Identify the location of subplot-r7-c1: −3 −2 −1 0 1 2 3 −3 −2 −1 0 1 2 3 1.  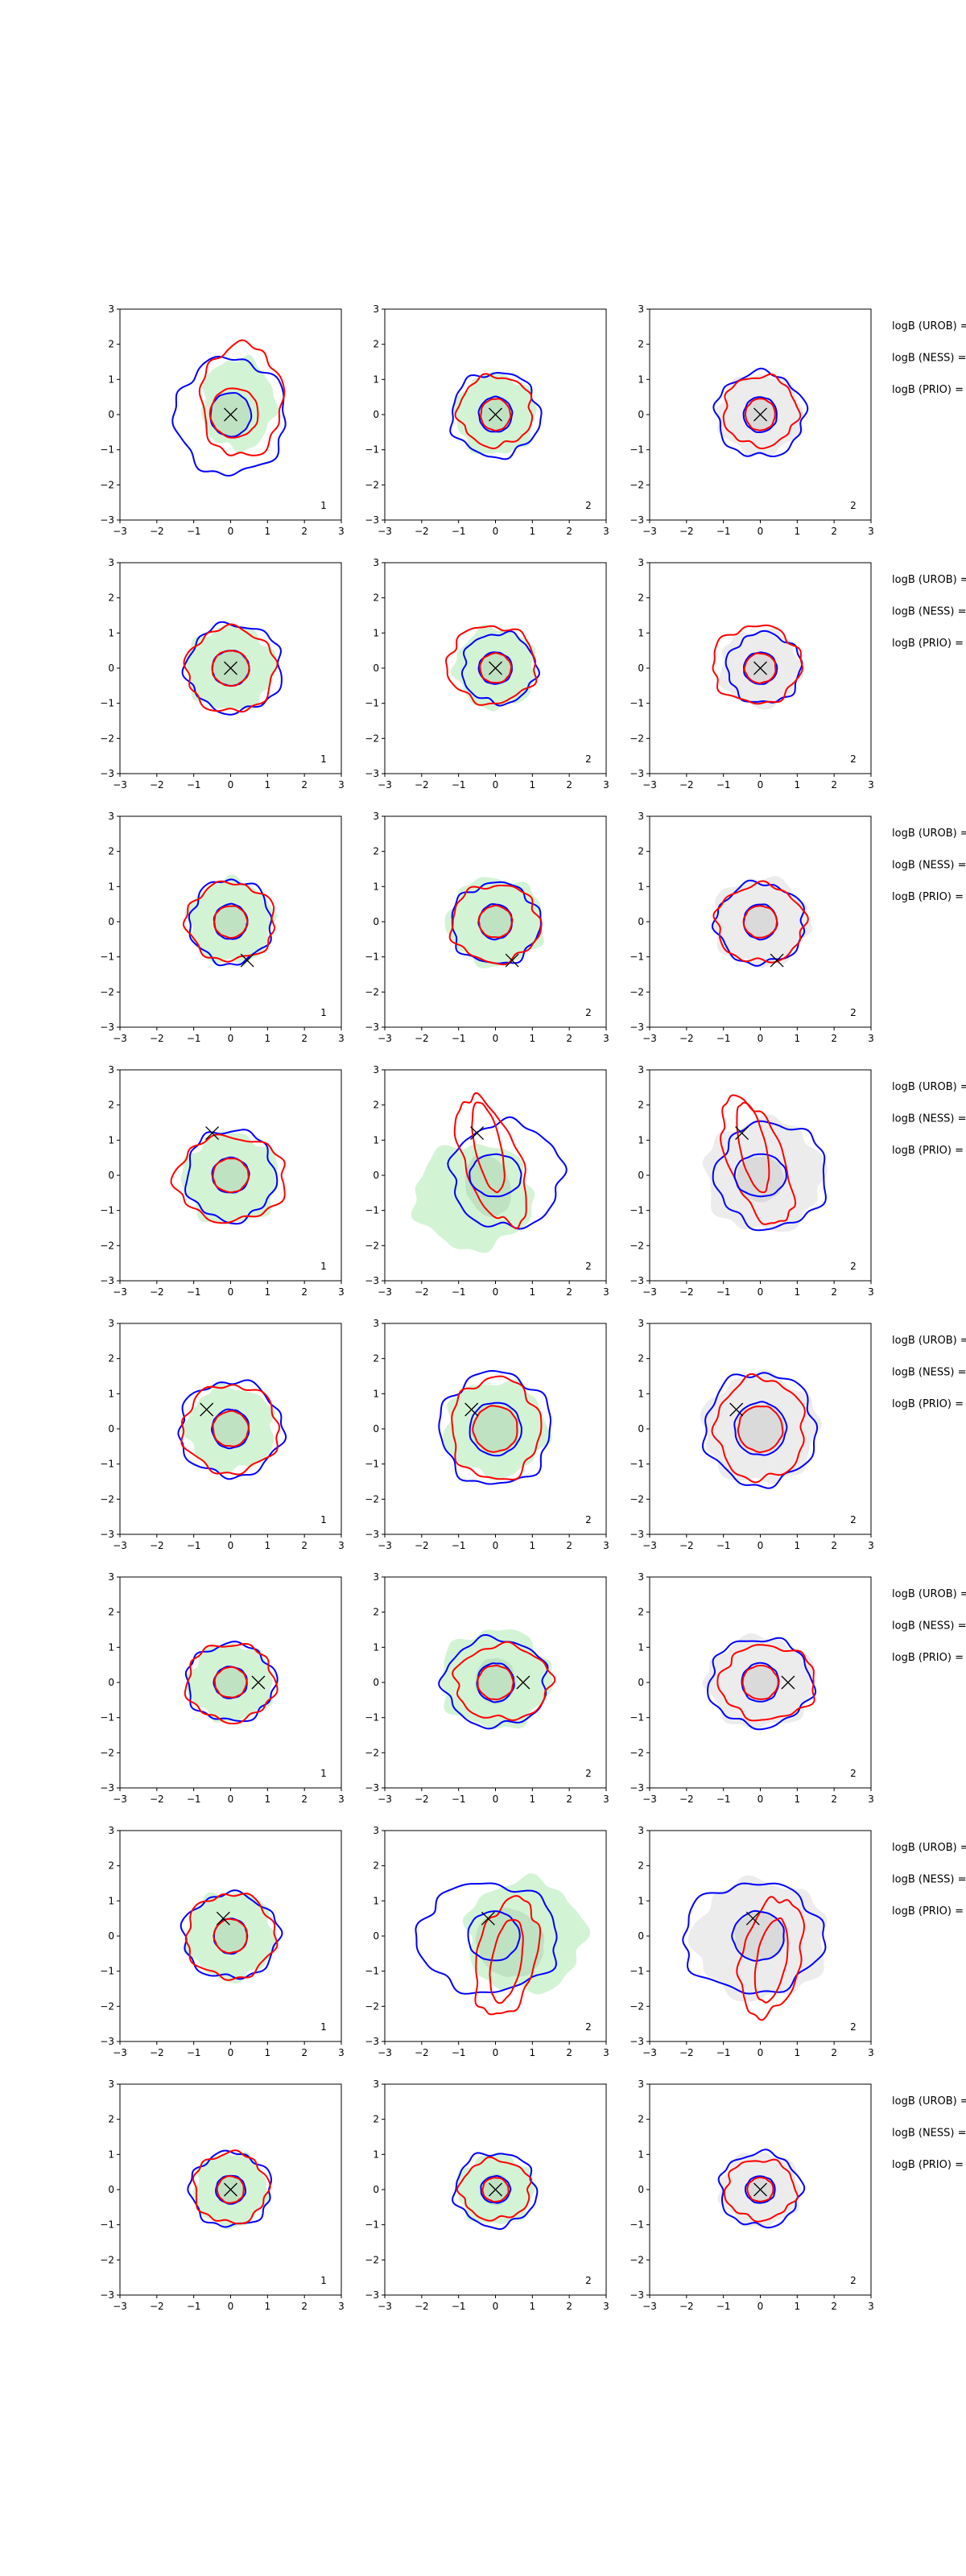
(222, 1941).